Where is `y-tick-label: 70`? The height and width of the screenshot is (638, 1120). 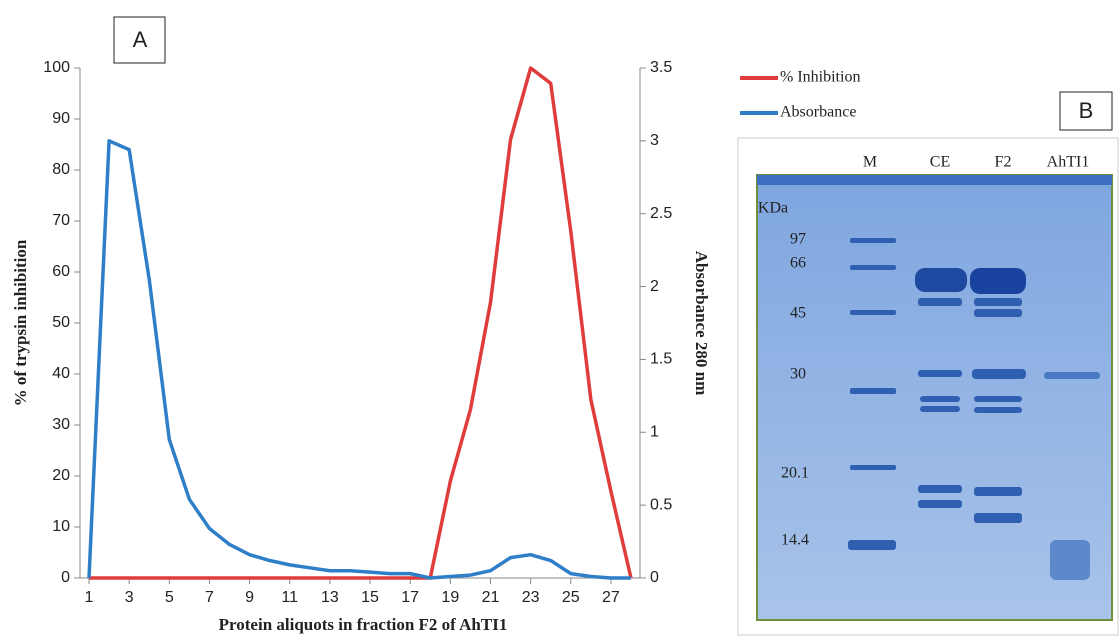 y-tick-label: 70 is located at coordinates (61, 220).